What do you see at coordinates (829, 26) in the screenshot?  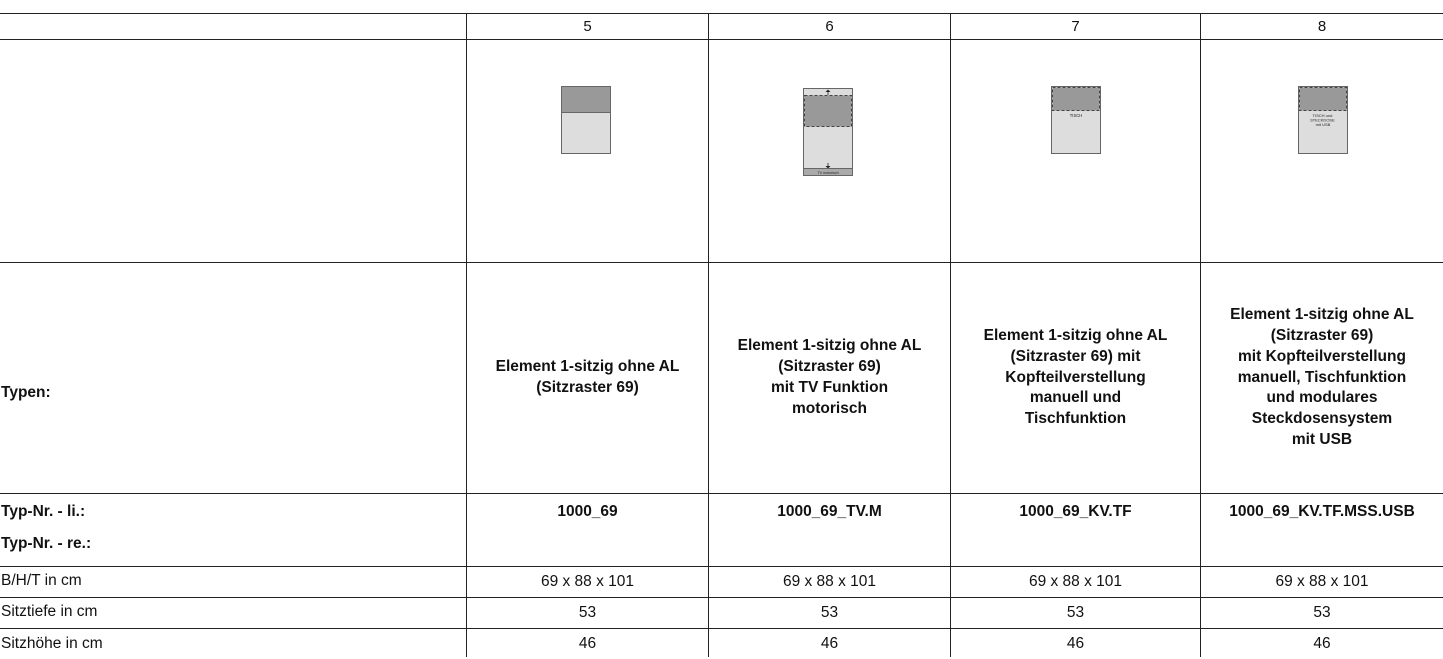 I see `column-number-6: 6` at bounding box center [829, 26].